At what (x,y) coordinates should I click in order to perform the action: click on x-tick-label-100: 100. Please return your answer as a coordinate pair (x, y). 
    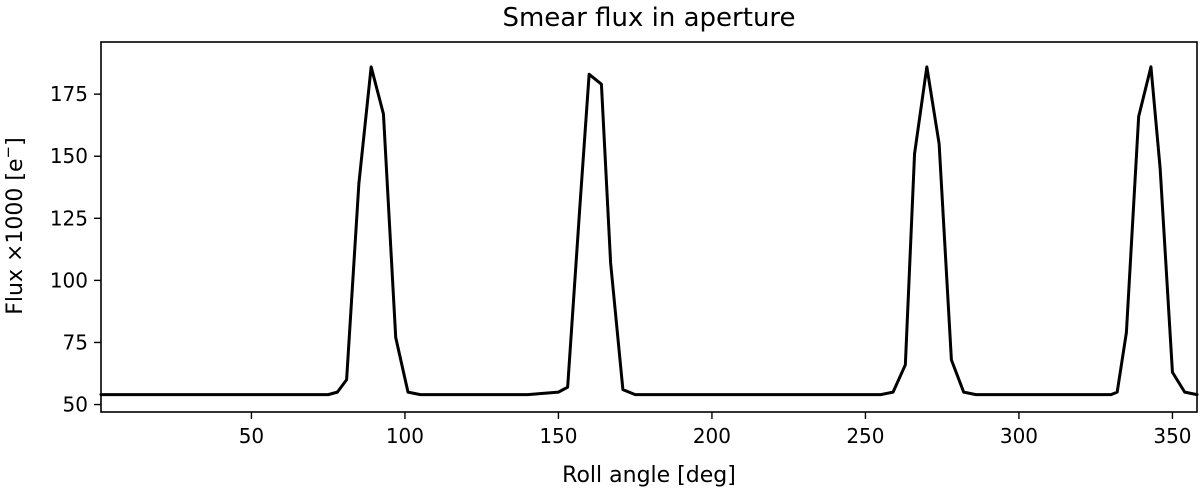
    Looking at the image, I should click on (405, 436).